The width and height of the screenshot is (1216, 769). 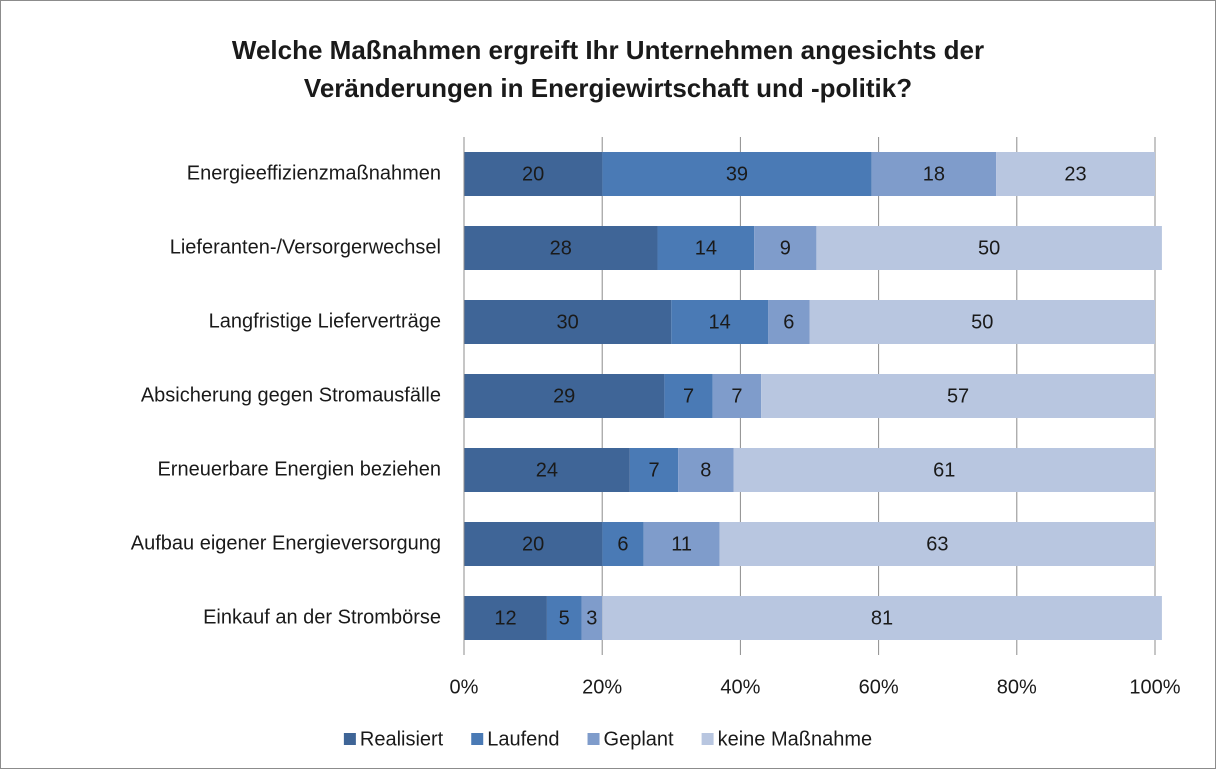 I want to click on data-label: 18, so click(x=934, y=174).